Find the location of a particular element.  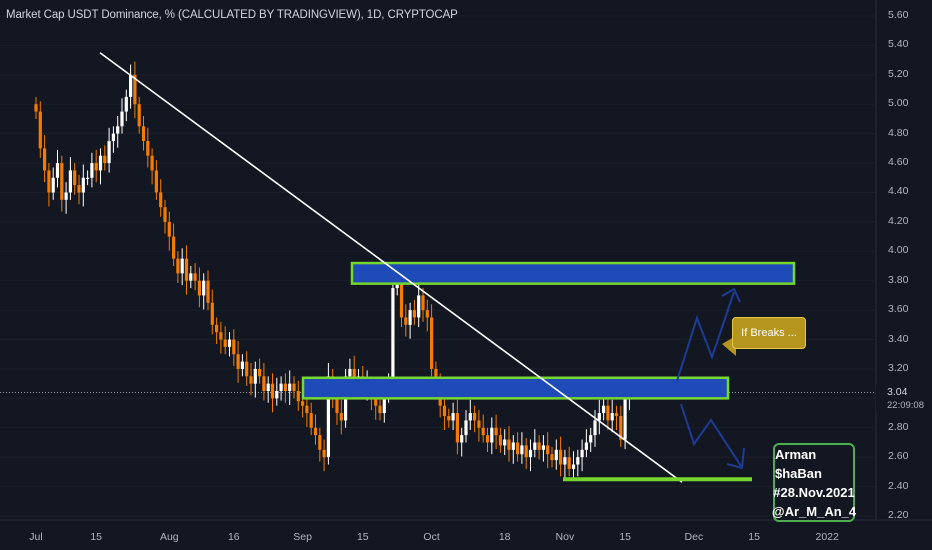

bullish-path-arrow is located at coordinates (705, 336).